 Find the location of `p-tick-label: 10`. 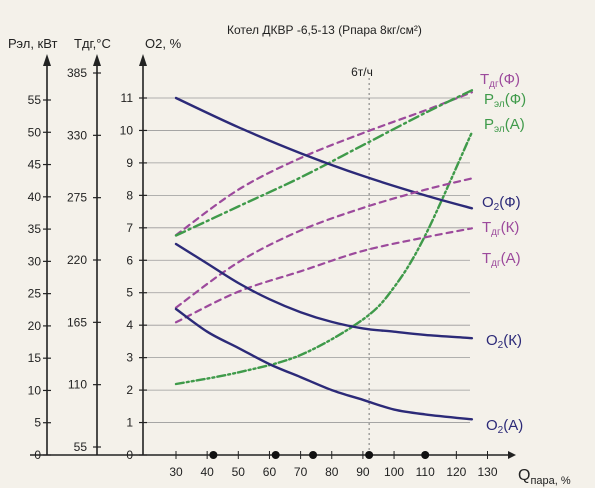

p-tick-label: 10 is located at coordinates (35, 390).